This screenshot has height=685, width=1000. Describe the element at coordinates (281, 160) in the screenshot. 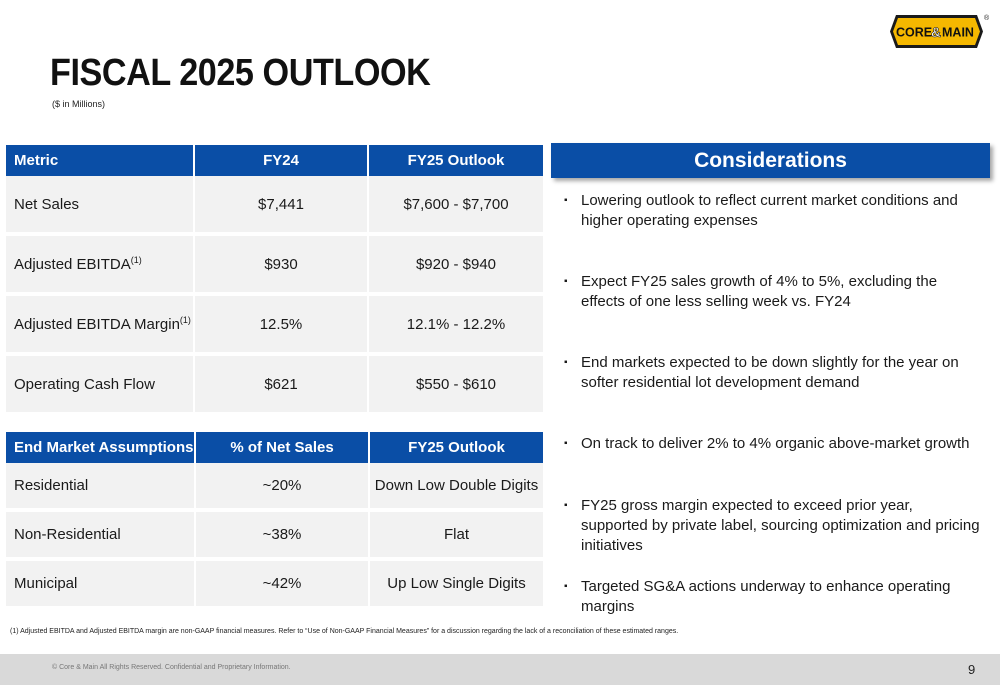

I see `column-header-fy24: FY24` at that location.